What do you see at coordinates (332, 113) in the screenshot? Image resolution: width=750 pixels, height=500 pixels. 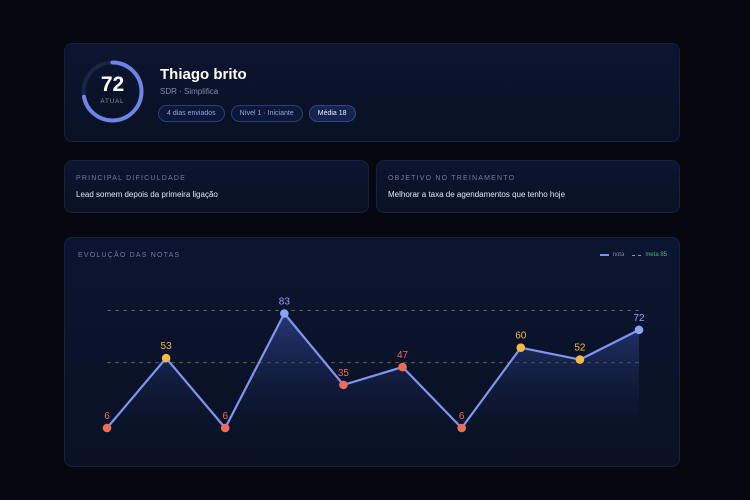 I see `badge-average: Média 18` at bounding box center [332, 113].